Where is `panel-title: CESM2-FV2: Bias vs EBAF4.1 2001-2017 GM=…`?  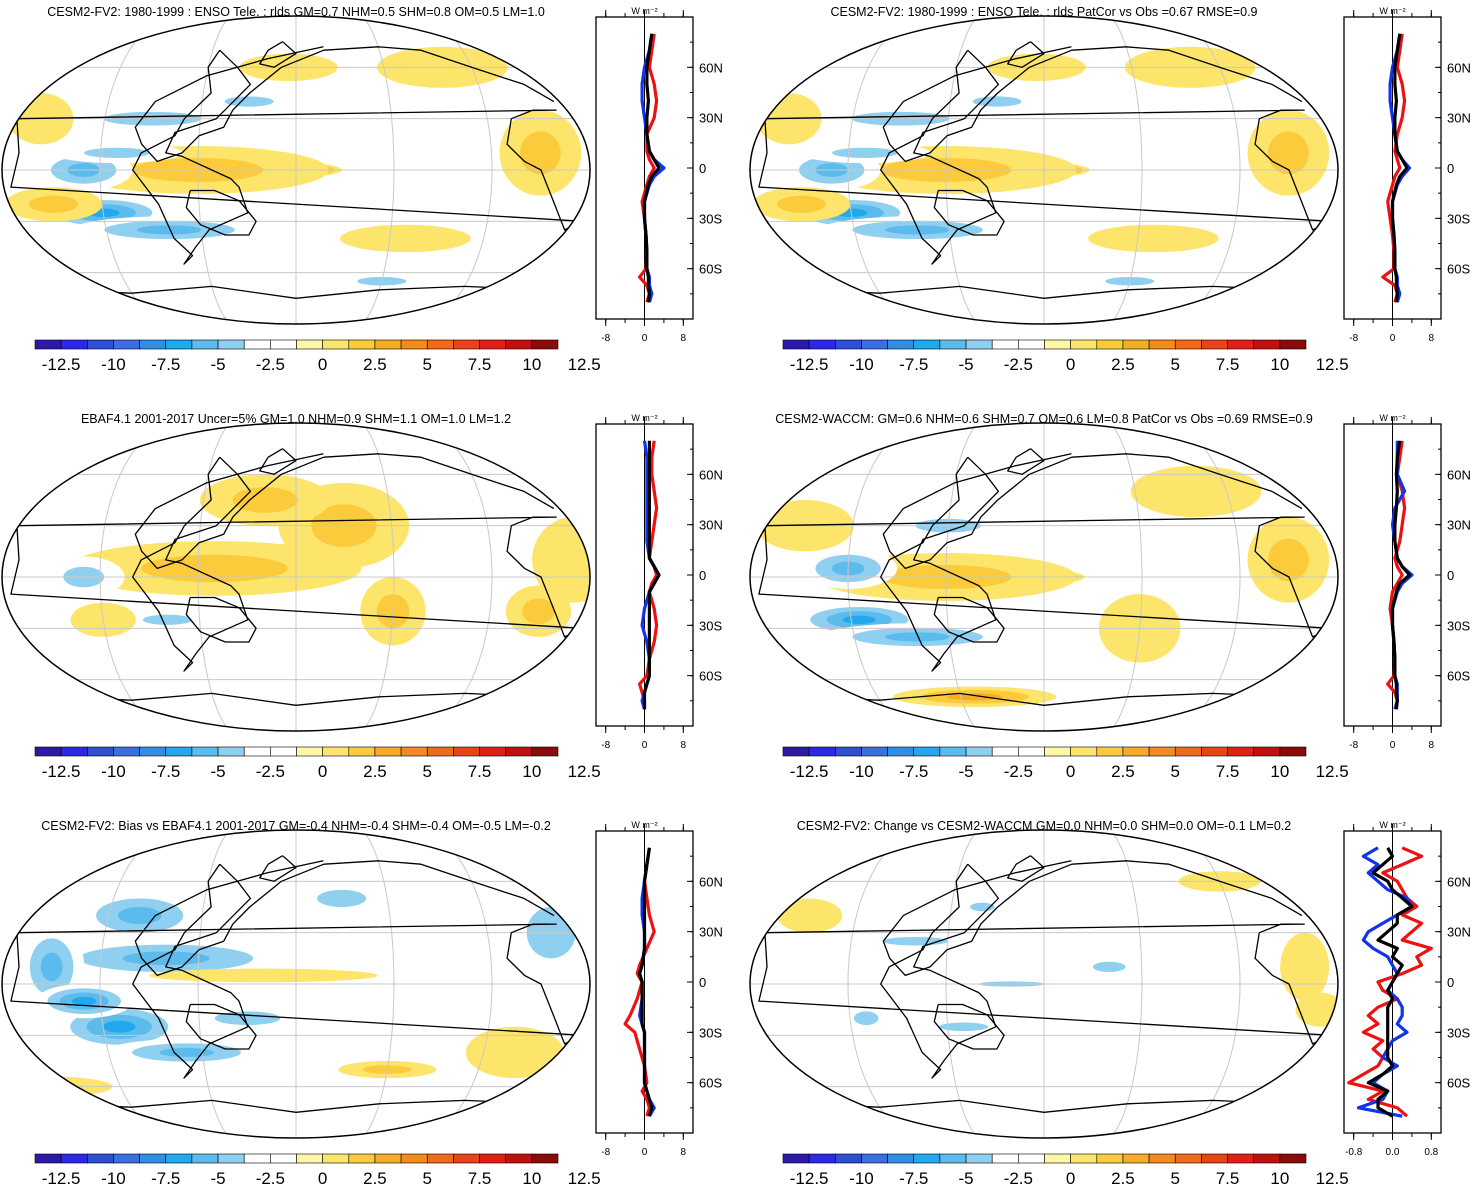 panel-title: CESM2-FV2: Bias vs EBAF4.1 2001-2017 GM=… is located at coordinates (296, 826).